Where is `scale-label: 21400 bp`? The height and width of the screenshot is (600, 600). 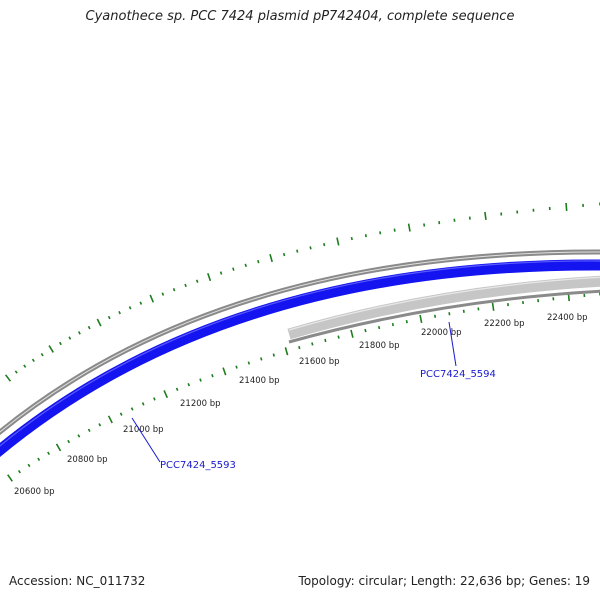
scale-label: 21400 bp is located at coordinates (259, 381).